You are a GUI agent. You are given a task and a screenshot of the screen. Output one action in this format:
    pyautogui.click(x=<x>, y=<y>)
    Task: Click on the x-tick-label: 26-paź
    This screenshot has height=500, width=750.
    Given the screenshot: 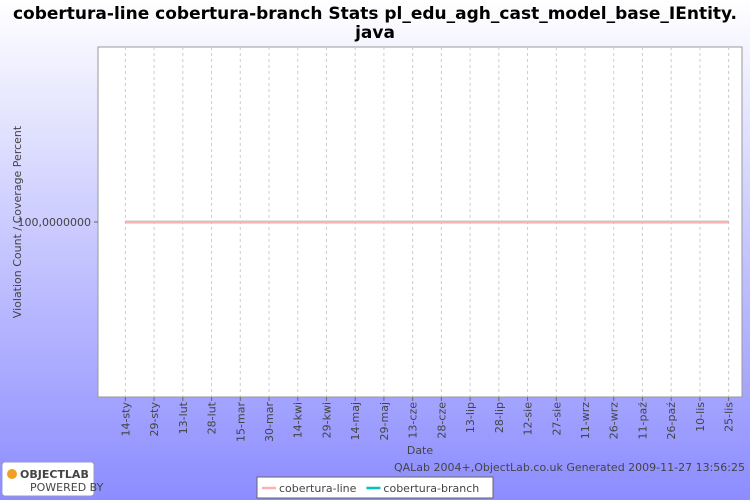 What is the action you would take?
    pyautogui.click(x=671, y=421)
    